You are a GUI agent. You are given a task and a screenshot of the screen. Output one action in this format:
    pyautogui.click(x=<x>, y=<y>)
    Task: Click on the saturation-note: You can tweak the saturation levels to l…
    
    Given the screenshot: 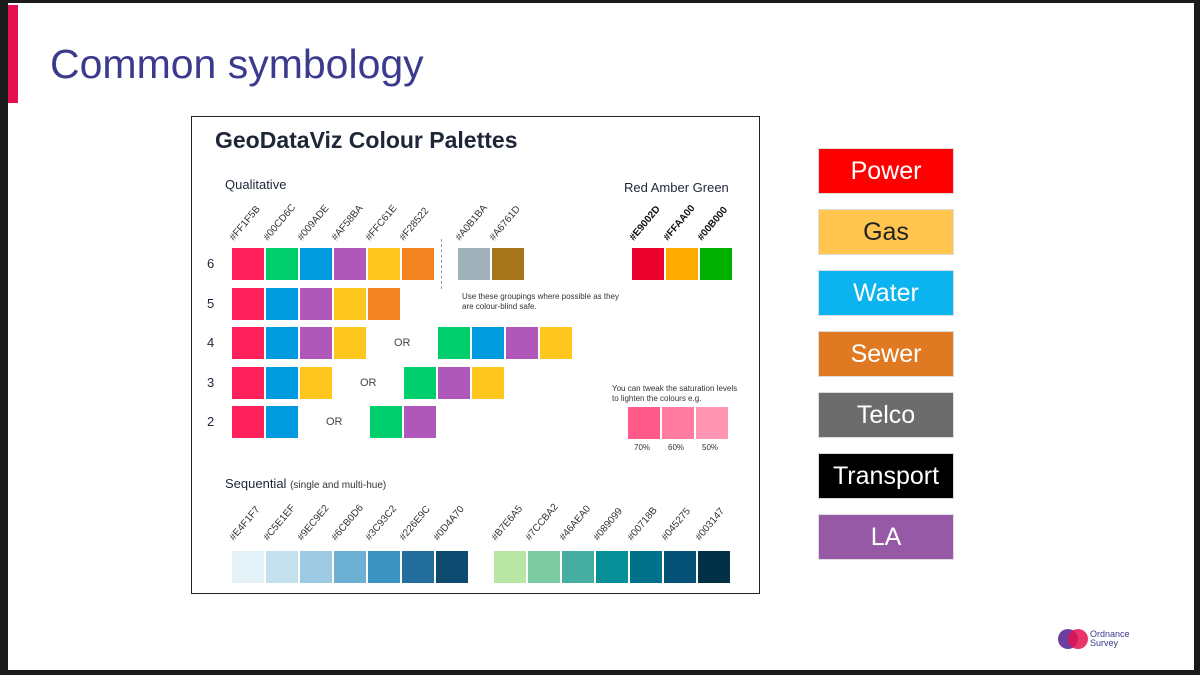 What is the action you would take?
    pyautogui.click(x=675, y=393)
    